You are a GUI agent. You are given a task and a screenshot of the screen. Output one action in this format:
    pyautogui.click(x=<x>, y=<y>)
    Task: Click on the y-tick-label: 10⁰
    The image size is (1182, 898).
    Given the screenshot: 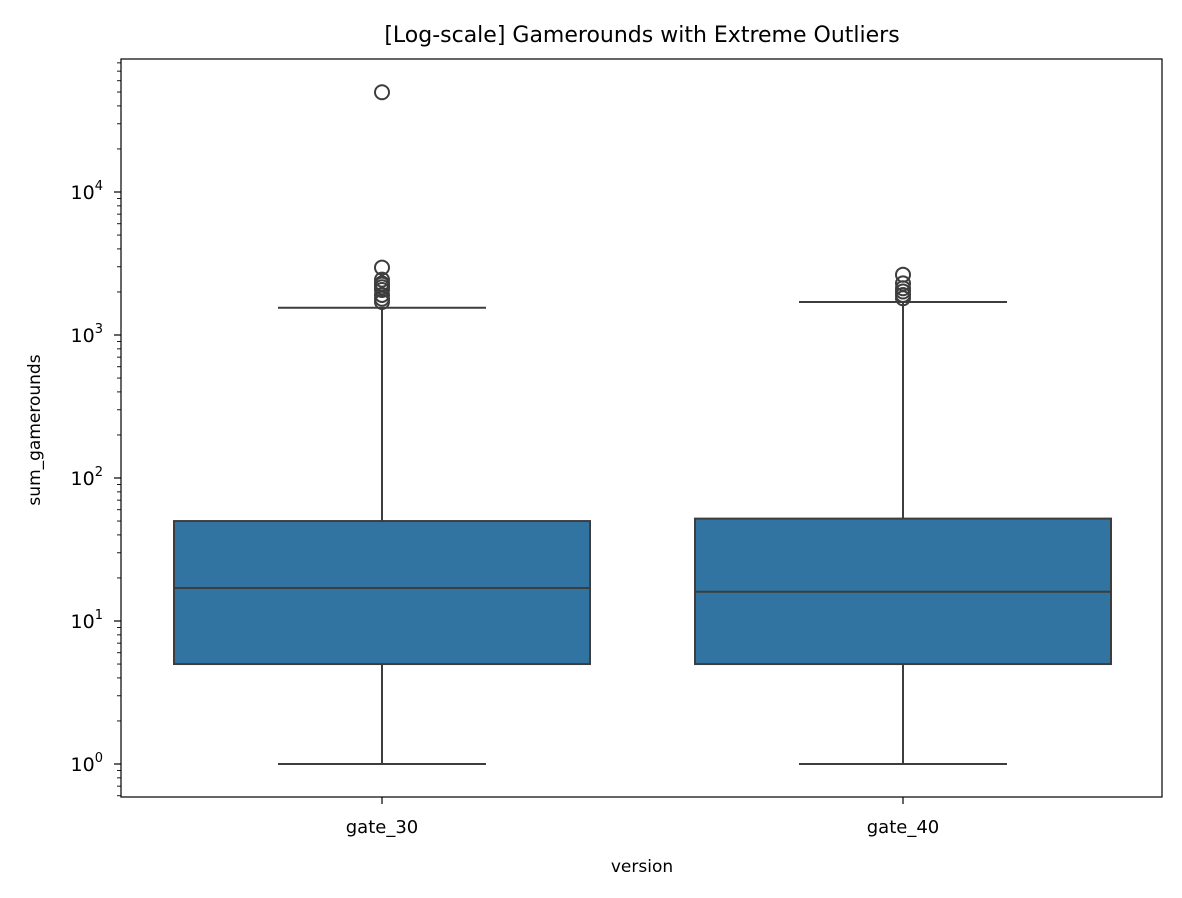 What is the action you would take?
    pyautogui.click(x=87, y=763)
    